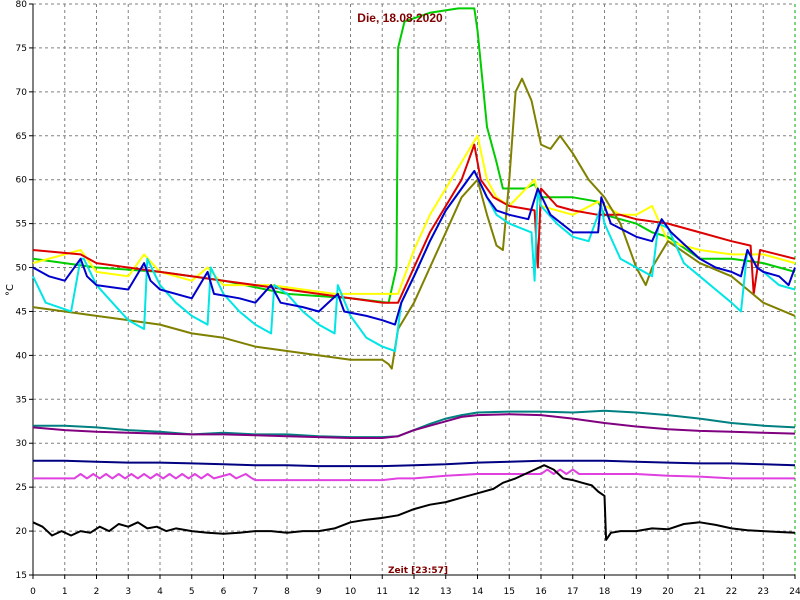 This screenshot has width=800, height=600. Describe the element at coordinates (731, 592) in the screenshot. I see `x-tick-label: 22` at that location.